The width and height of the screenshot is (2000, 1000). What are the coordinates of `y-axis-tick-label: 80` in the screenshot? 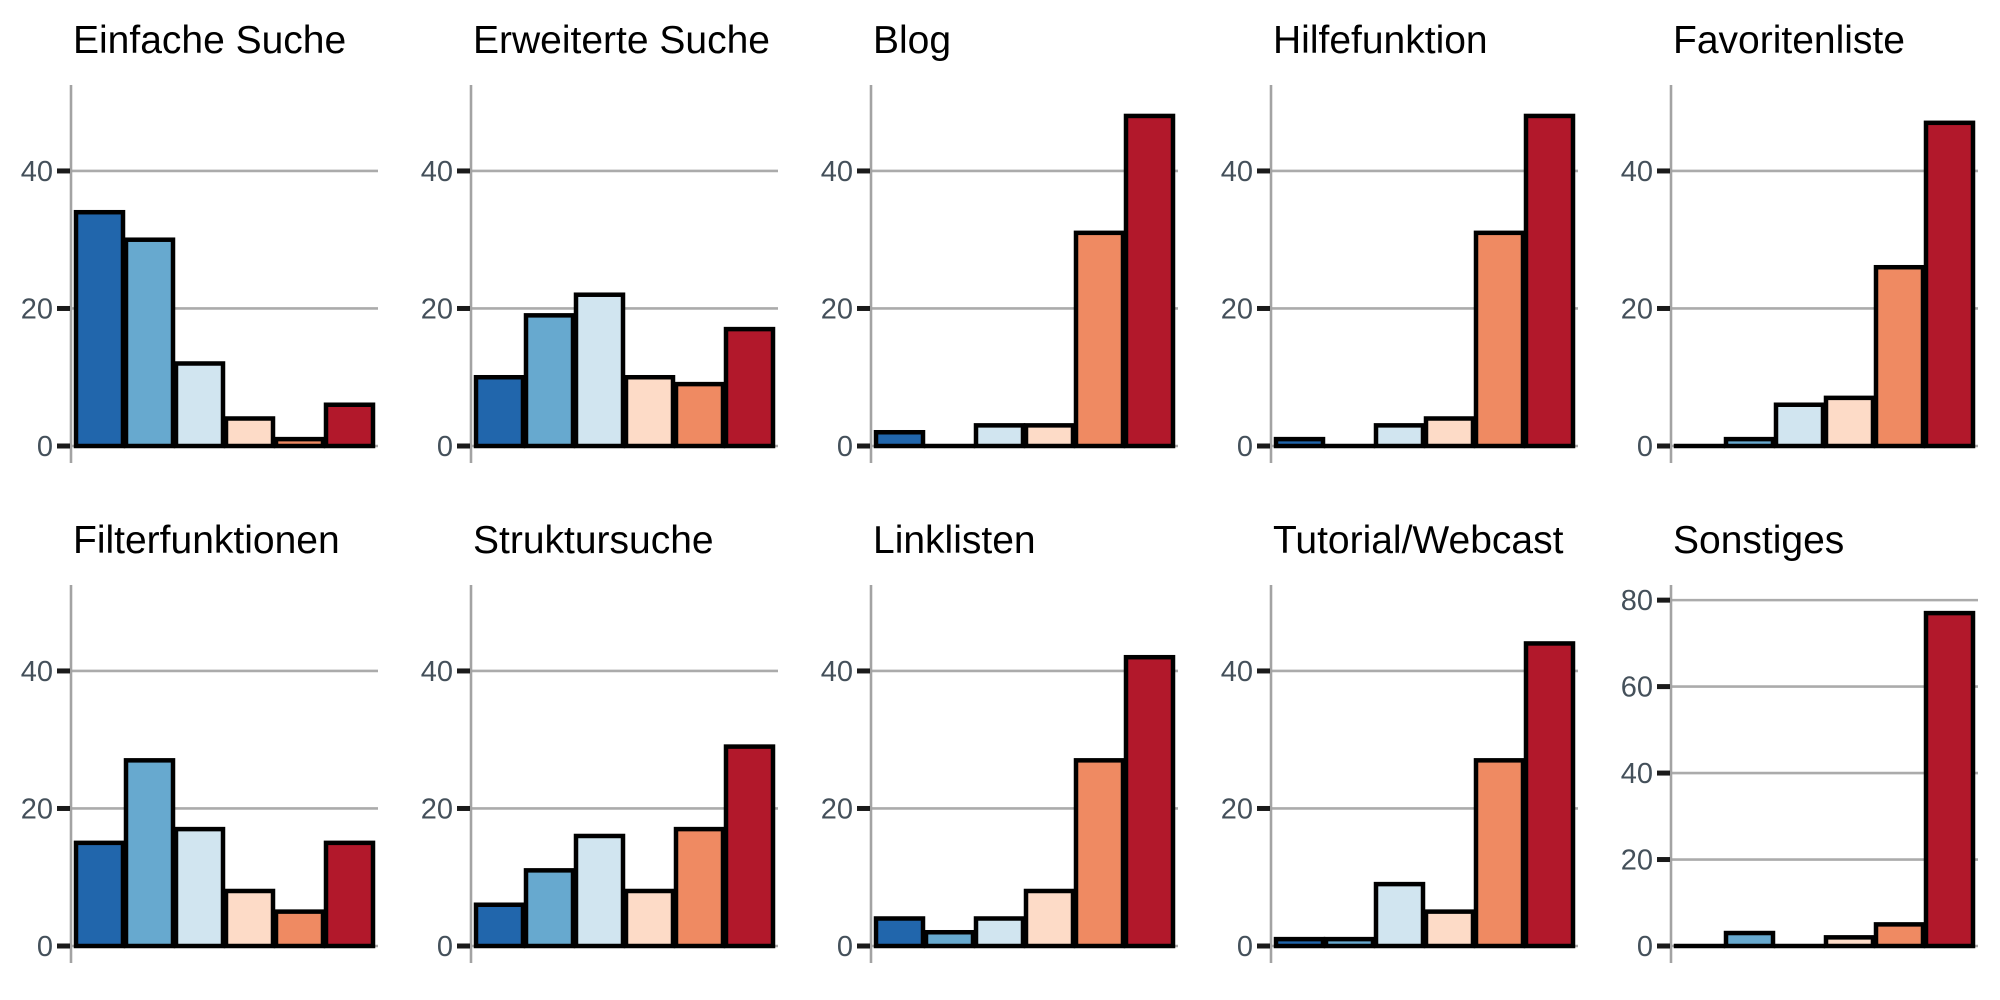 It's located at (1637, 601).